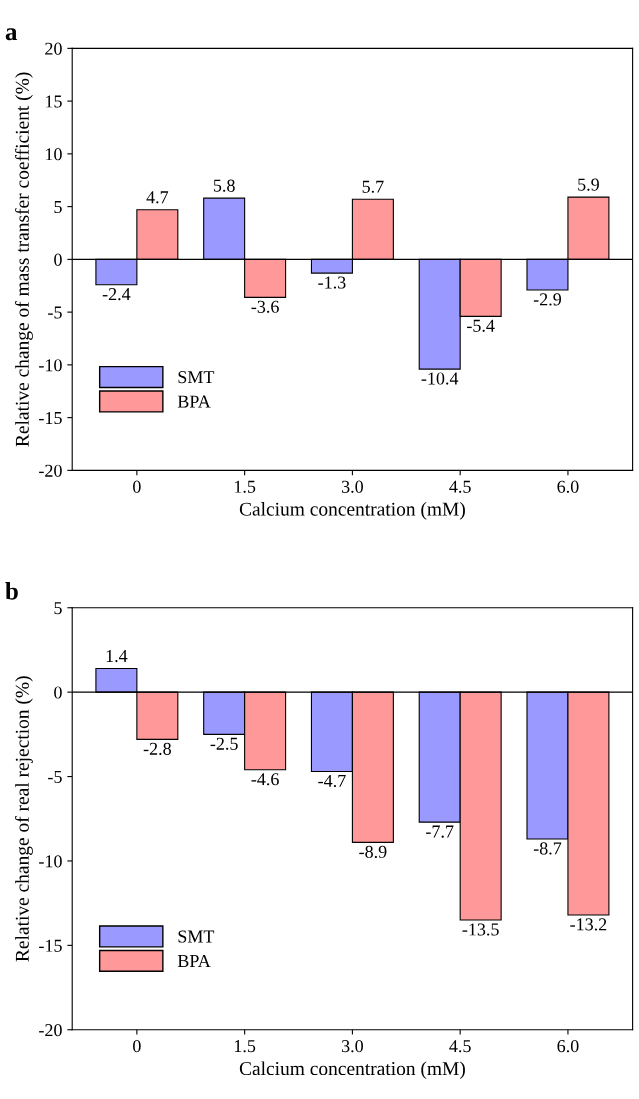 The height and width of the screenshot is (1099, 639). What do you see at coordinates (23, 259) in the screenshot?
I see `y-axis-title: Relative change of mass transfer coefficient (%)` at bounding box center [23, 259].